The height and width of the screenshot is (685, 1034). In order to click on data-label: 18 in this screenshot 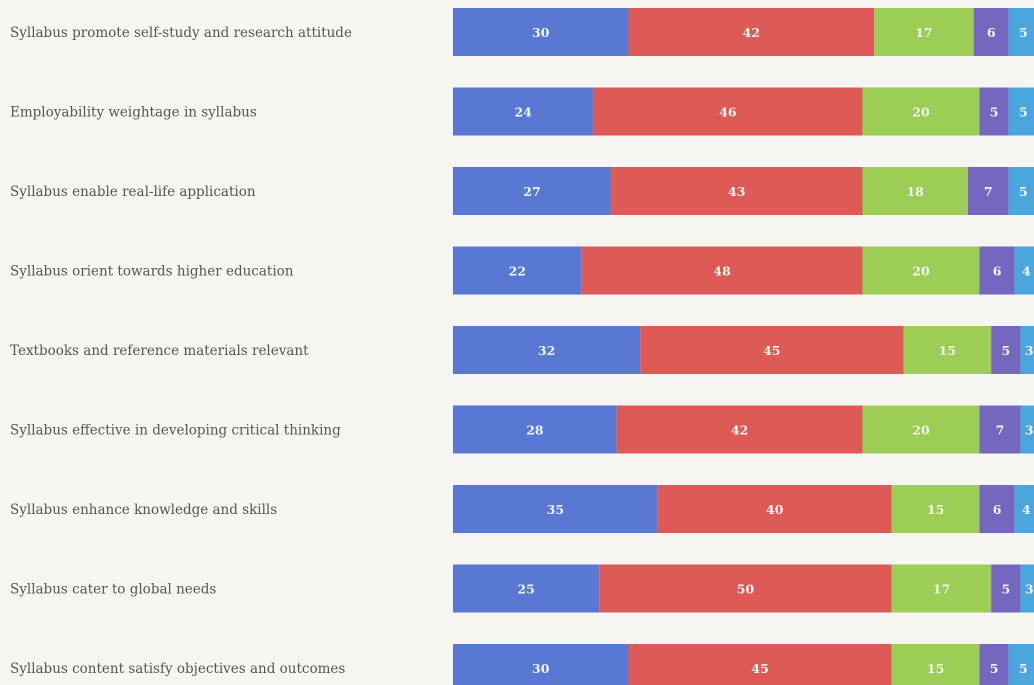, I will do `click(915, 191)`.